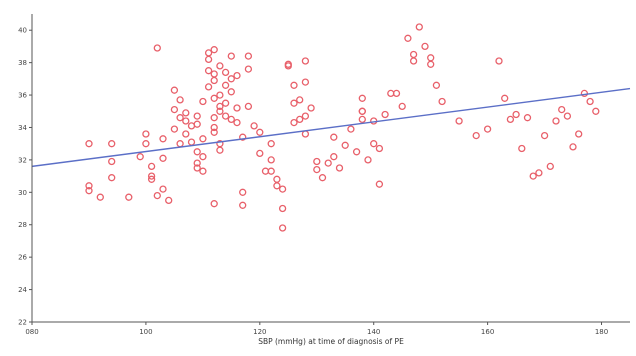  What do you see at coordinates (25, 177) in the screenshot?
I see `y-ticks-group: 22 24 26 28 30 32 34 36 38 40` at bounding box center [25, 177].